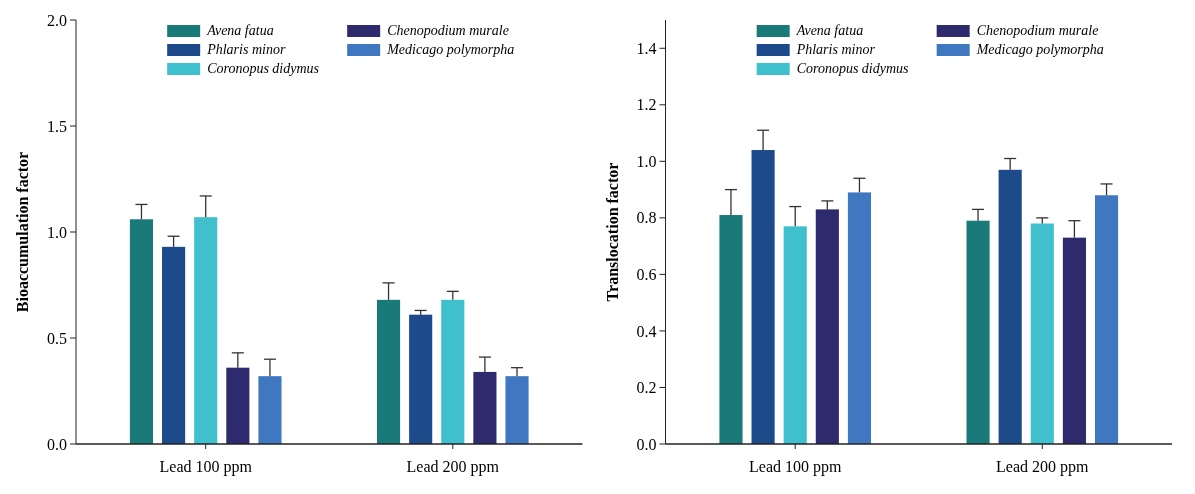  I want to click on y-axis-title: Bioaccumulation factor, so click(22, 232).